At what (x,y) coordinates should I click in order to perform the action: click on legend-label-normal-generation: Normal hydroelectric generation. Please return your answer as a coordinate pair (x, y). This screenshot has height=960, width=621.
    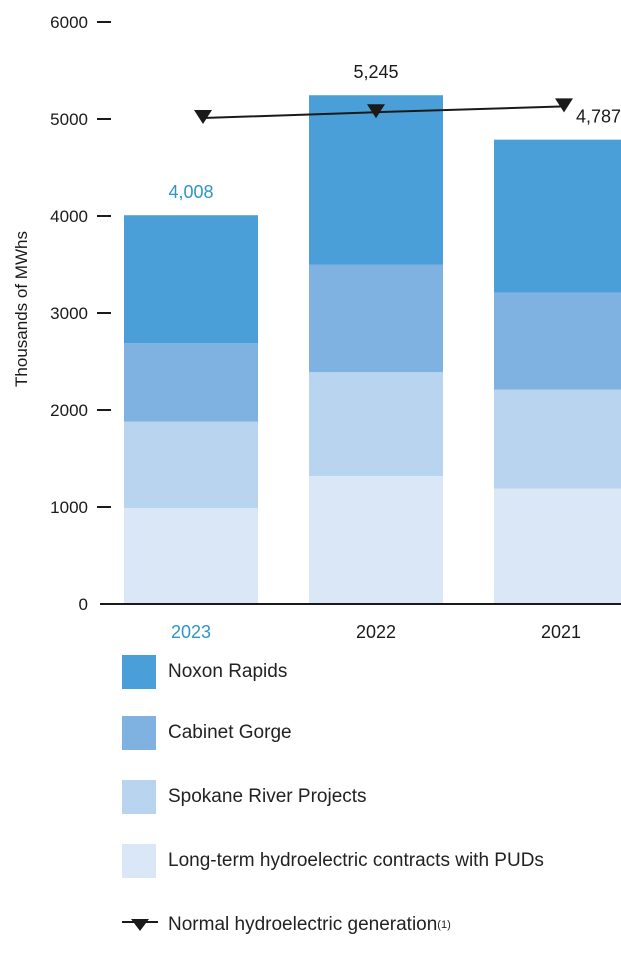
    Looking at the image, I should click on (303, 924).